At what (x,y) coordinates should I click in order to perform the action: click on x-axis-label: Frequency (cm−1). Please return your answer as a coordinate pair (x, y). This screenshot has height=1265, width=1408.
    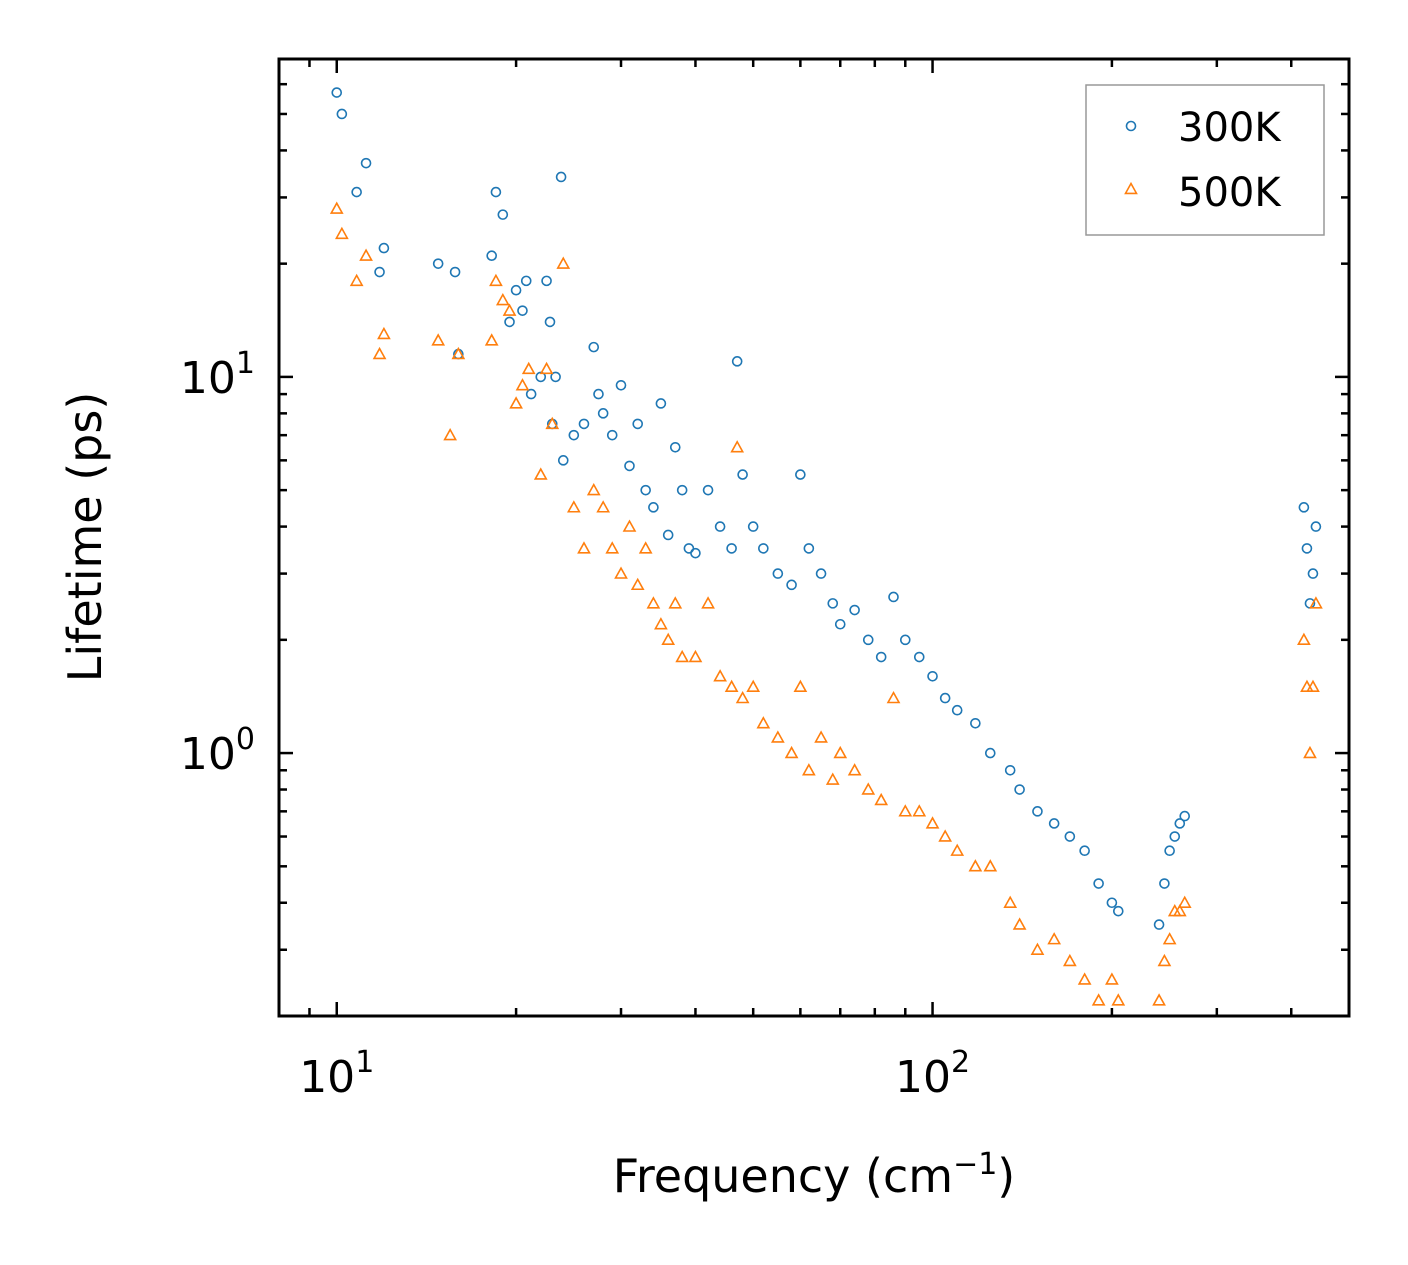
    Looking at the image, I should click on (814, 1175).